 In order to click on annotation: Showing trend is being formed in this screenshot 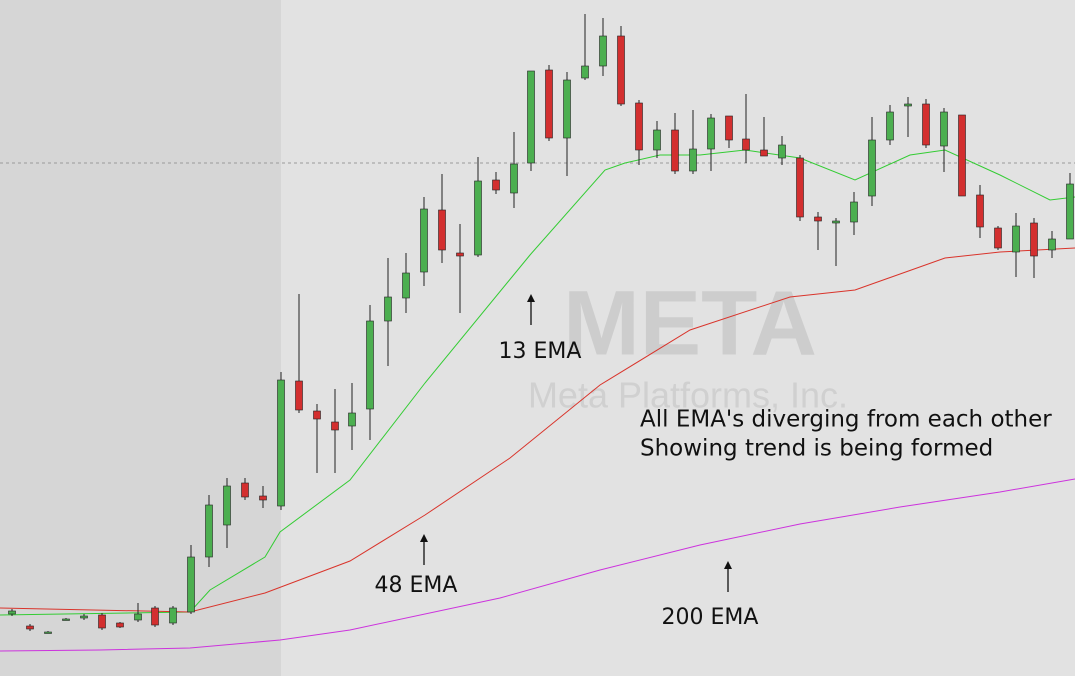, I will do `click(816, 449)`.